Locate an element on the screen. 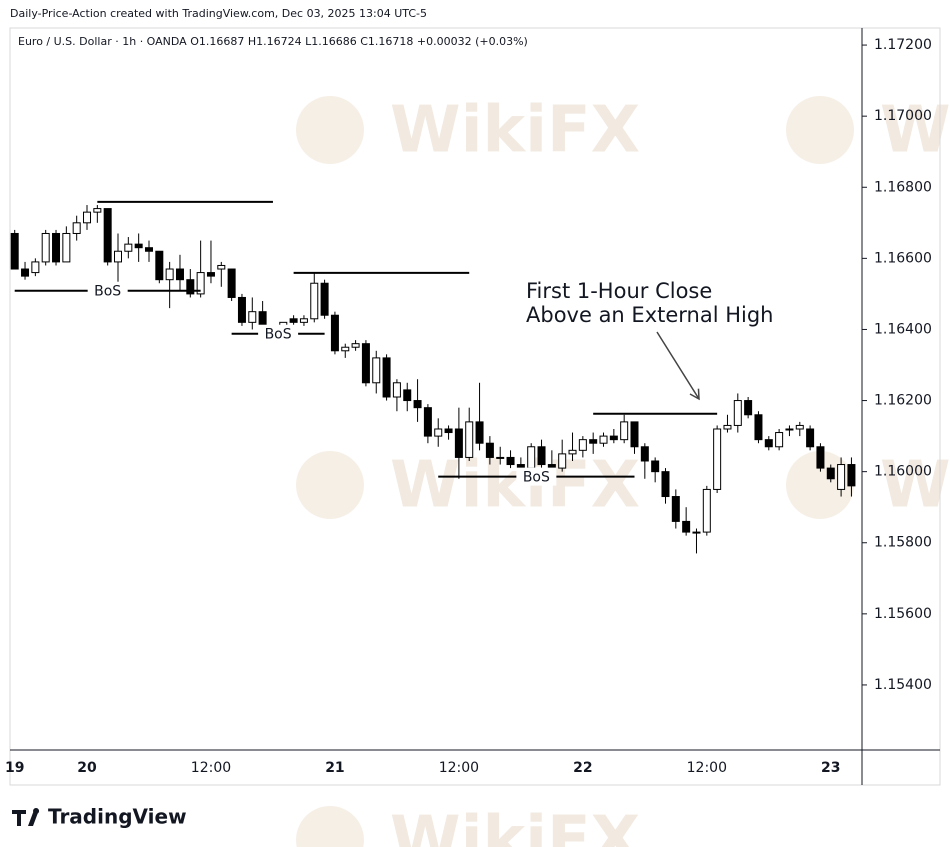 The width and height of the screenshot is (950, 847). brand-logo: TradingView is located at coordinates (99, 817).